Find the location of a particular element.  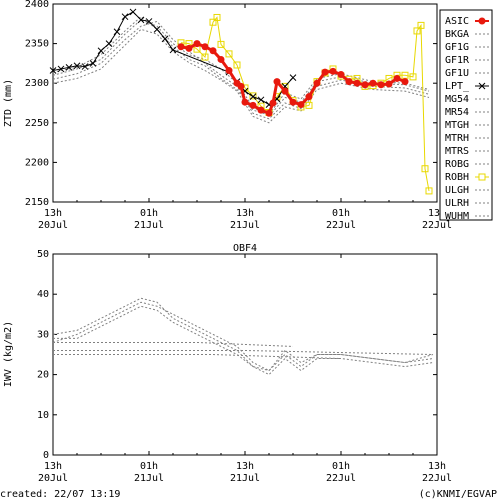

legend-item-gf1r: GF1R is located at coordinates (467, 60).